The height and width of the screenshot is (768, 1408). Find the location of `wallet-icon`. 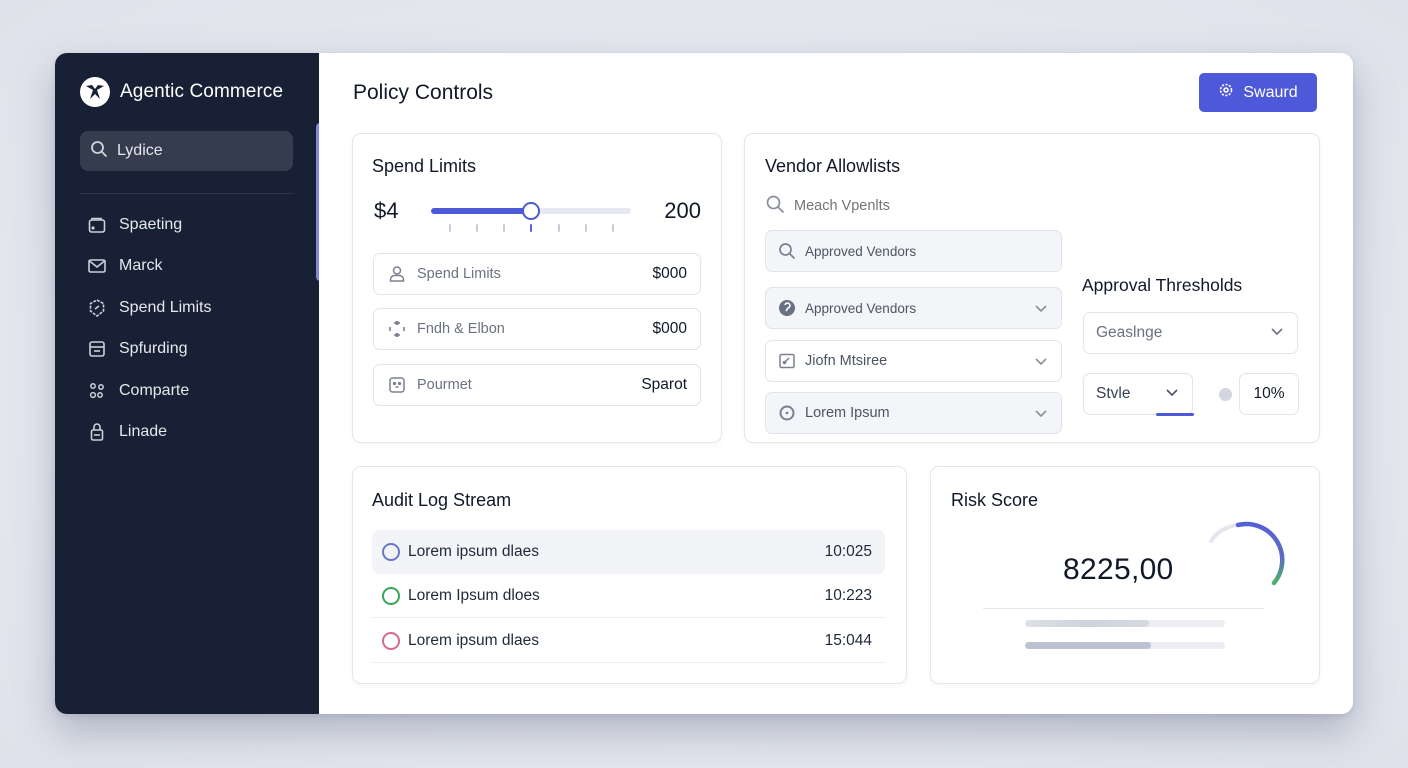

wallet-icon is located at coordinates (97, 225).